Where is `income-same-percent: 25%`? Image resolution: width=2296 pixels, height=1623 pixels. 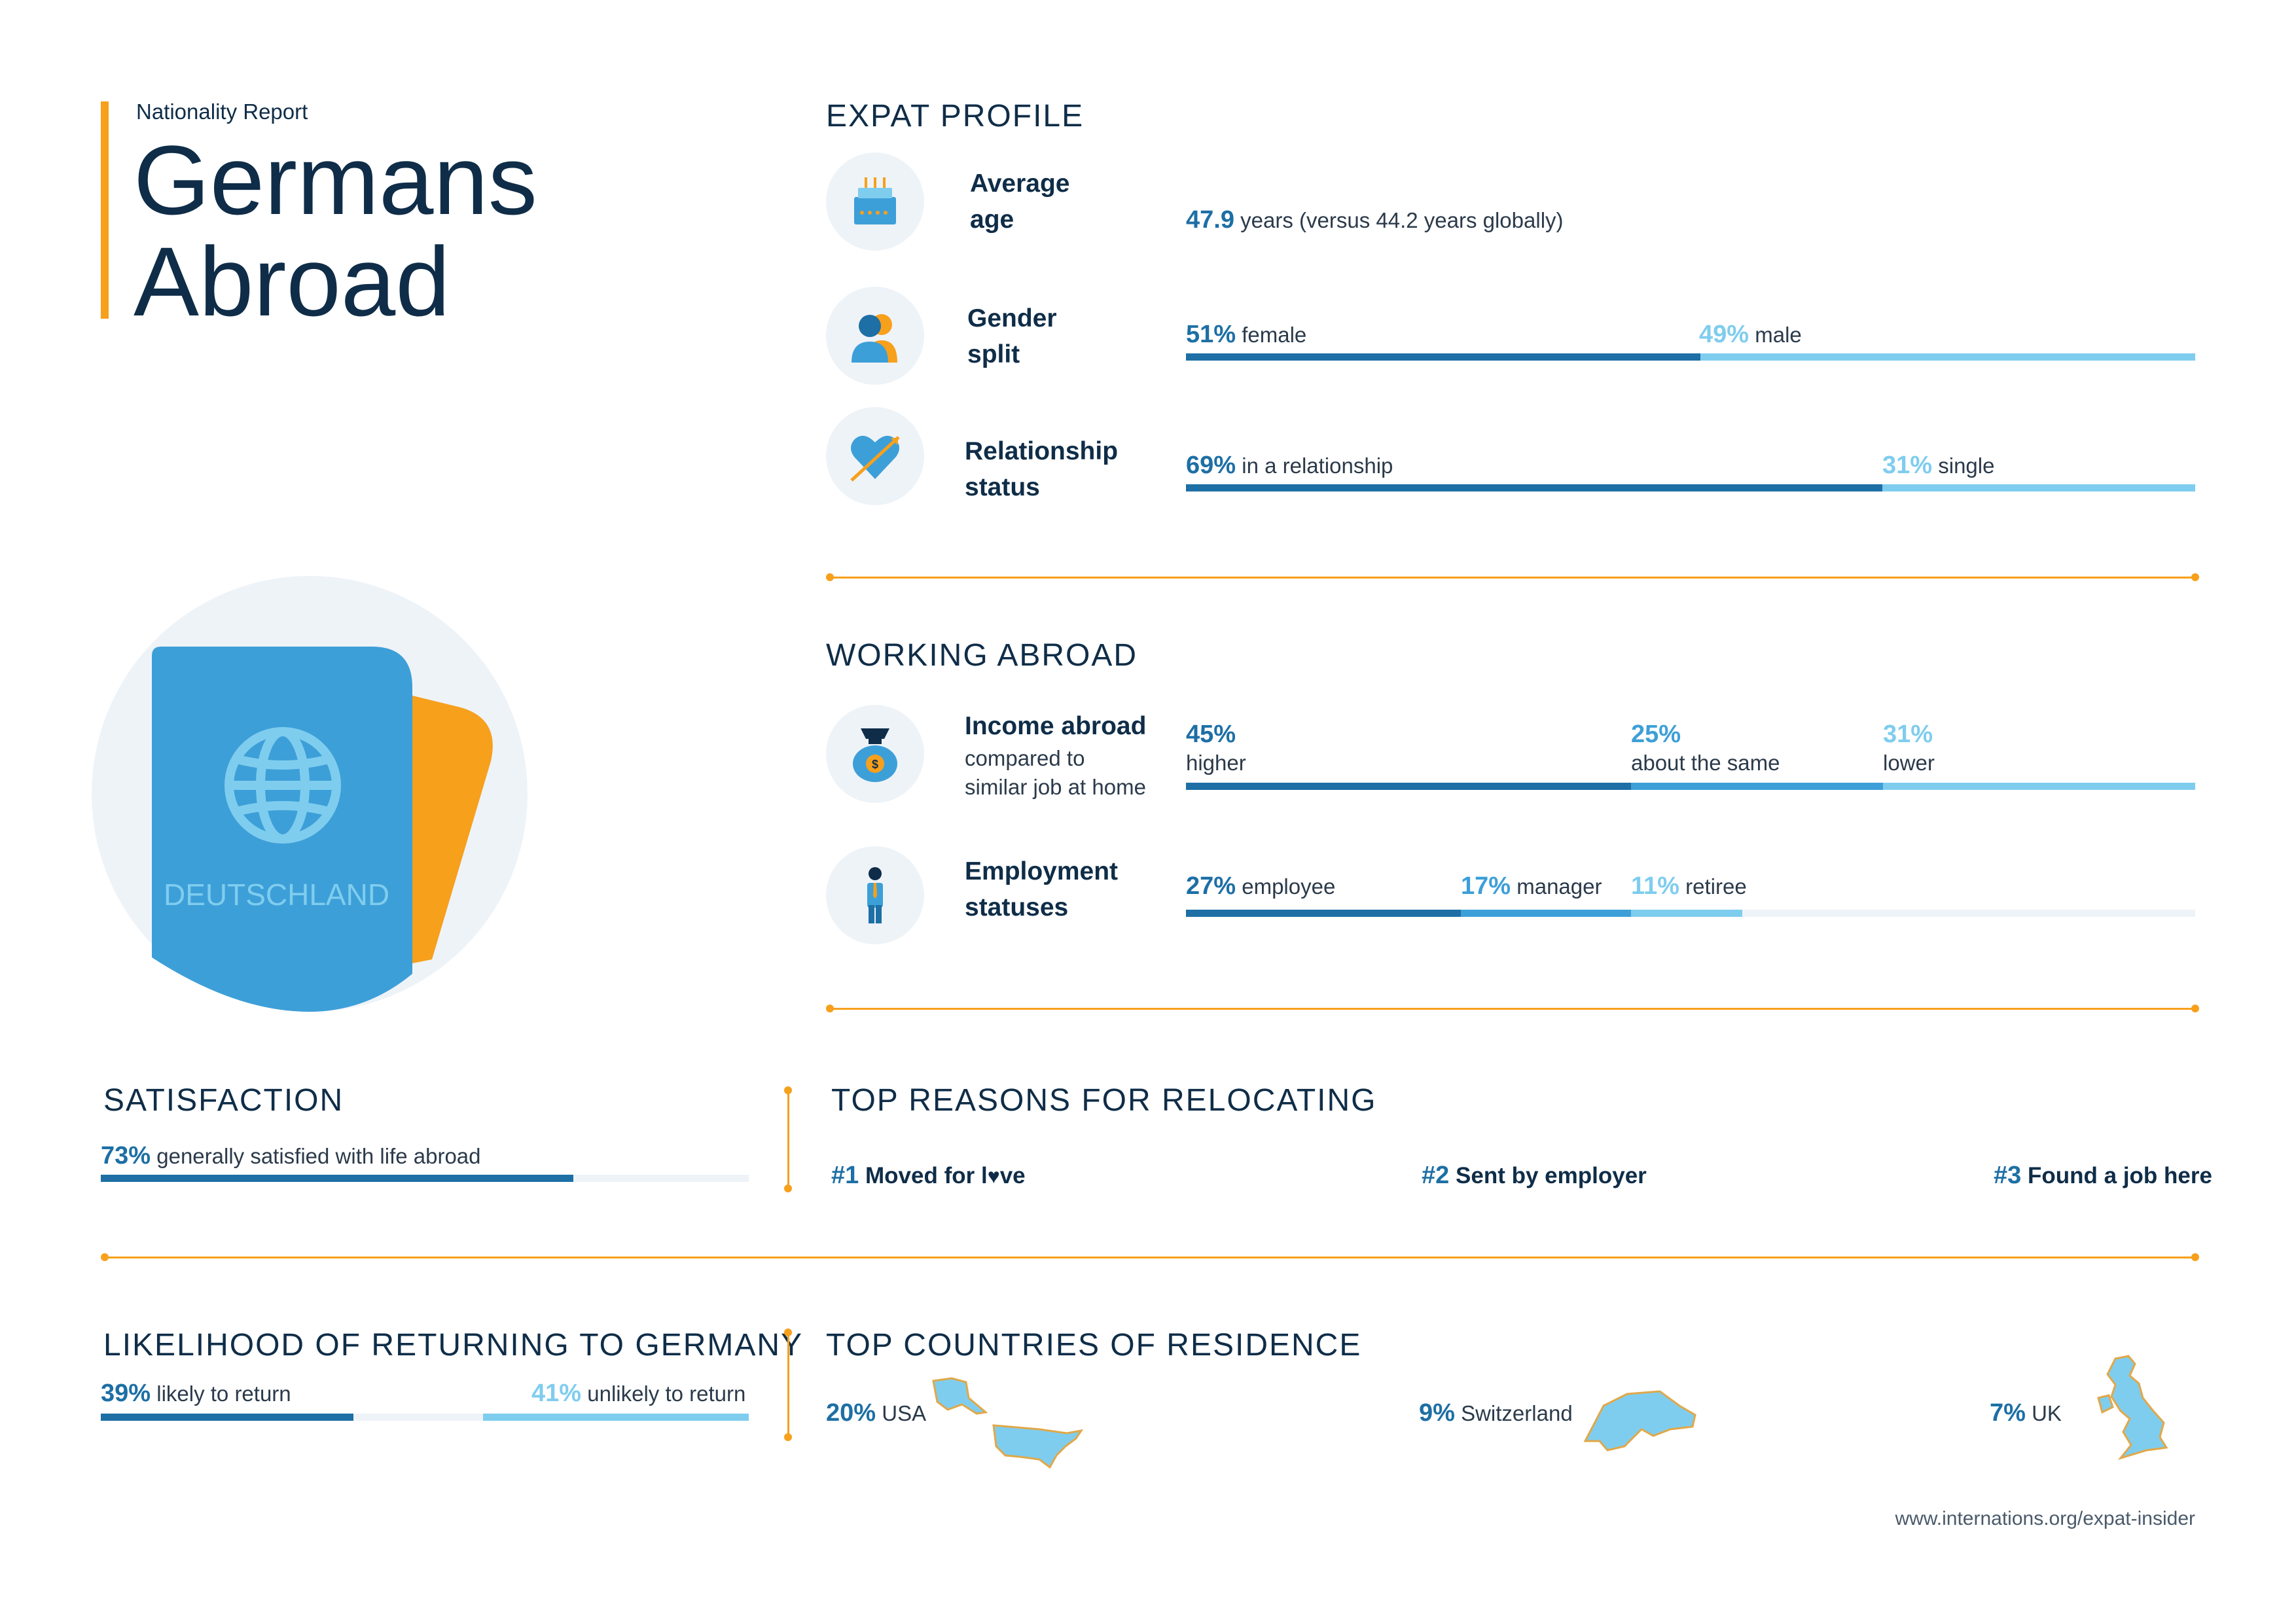
income-same-percent: 25% is located at coordinates (1656, 735).